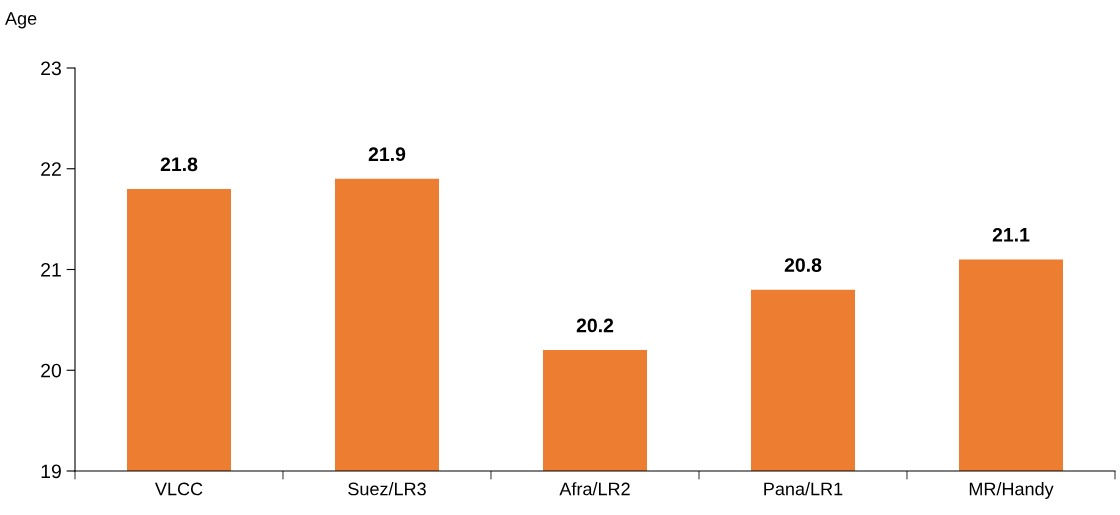 The width and height of the screenshot is (1120, 515). Describe the element at coordinates (1011, 490) in the screenshot. I see `x-tick-label: MR/Handy` at that location.